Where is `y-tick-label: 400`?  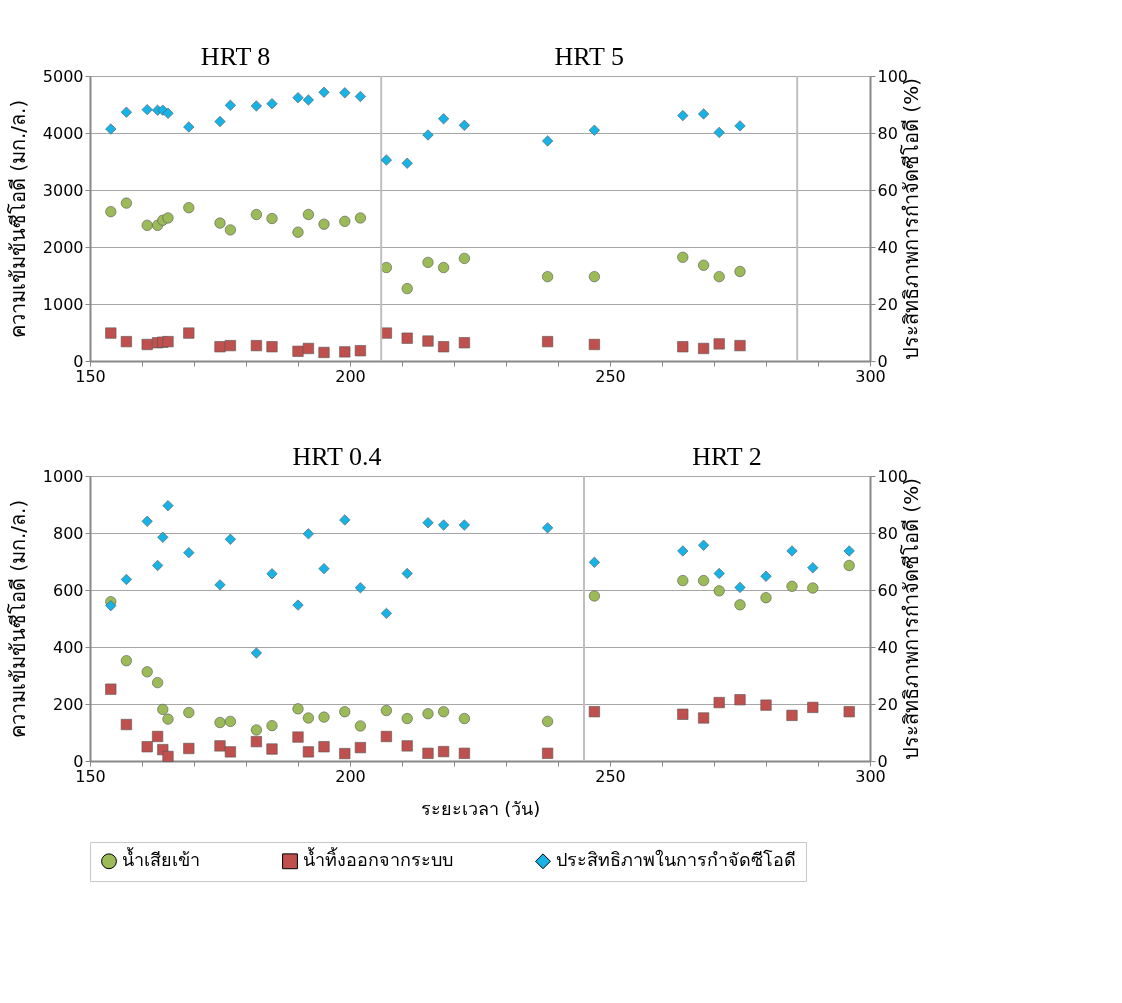 y-tick-label: 400 is located at coordinates (68, 647).